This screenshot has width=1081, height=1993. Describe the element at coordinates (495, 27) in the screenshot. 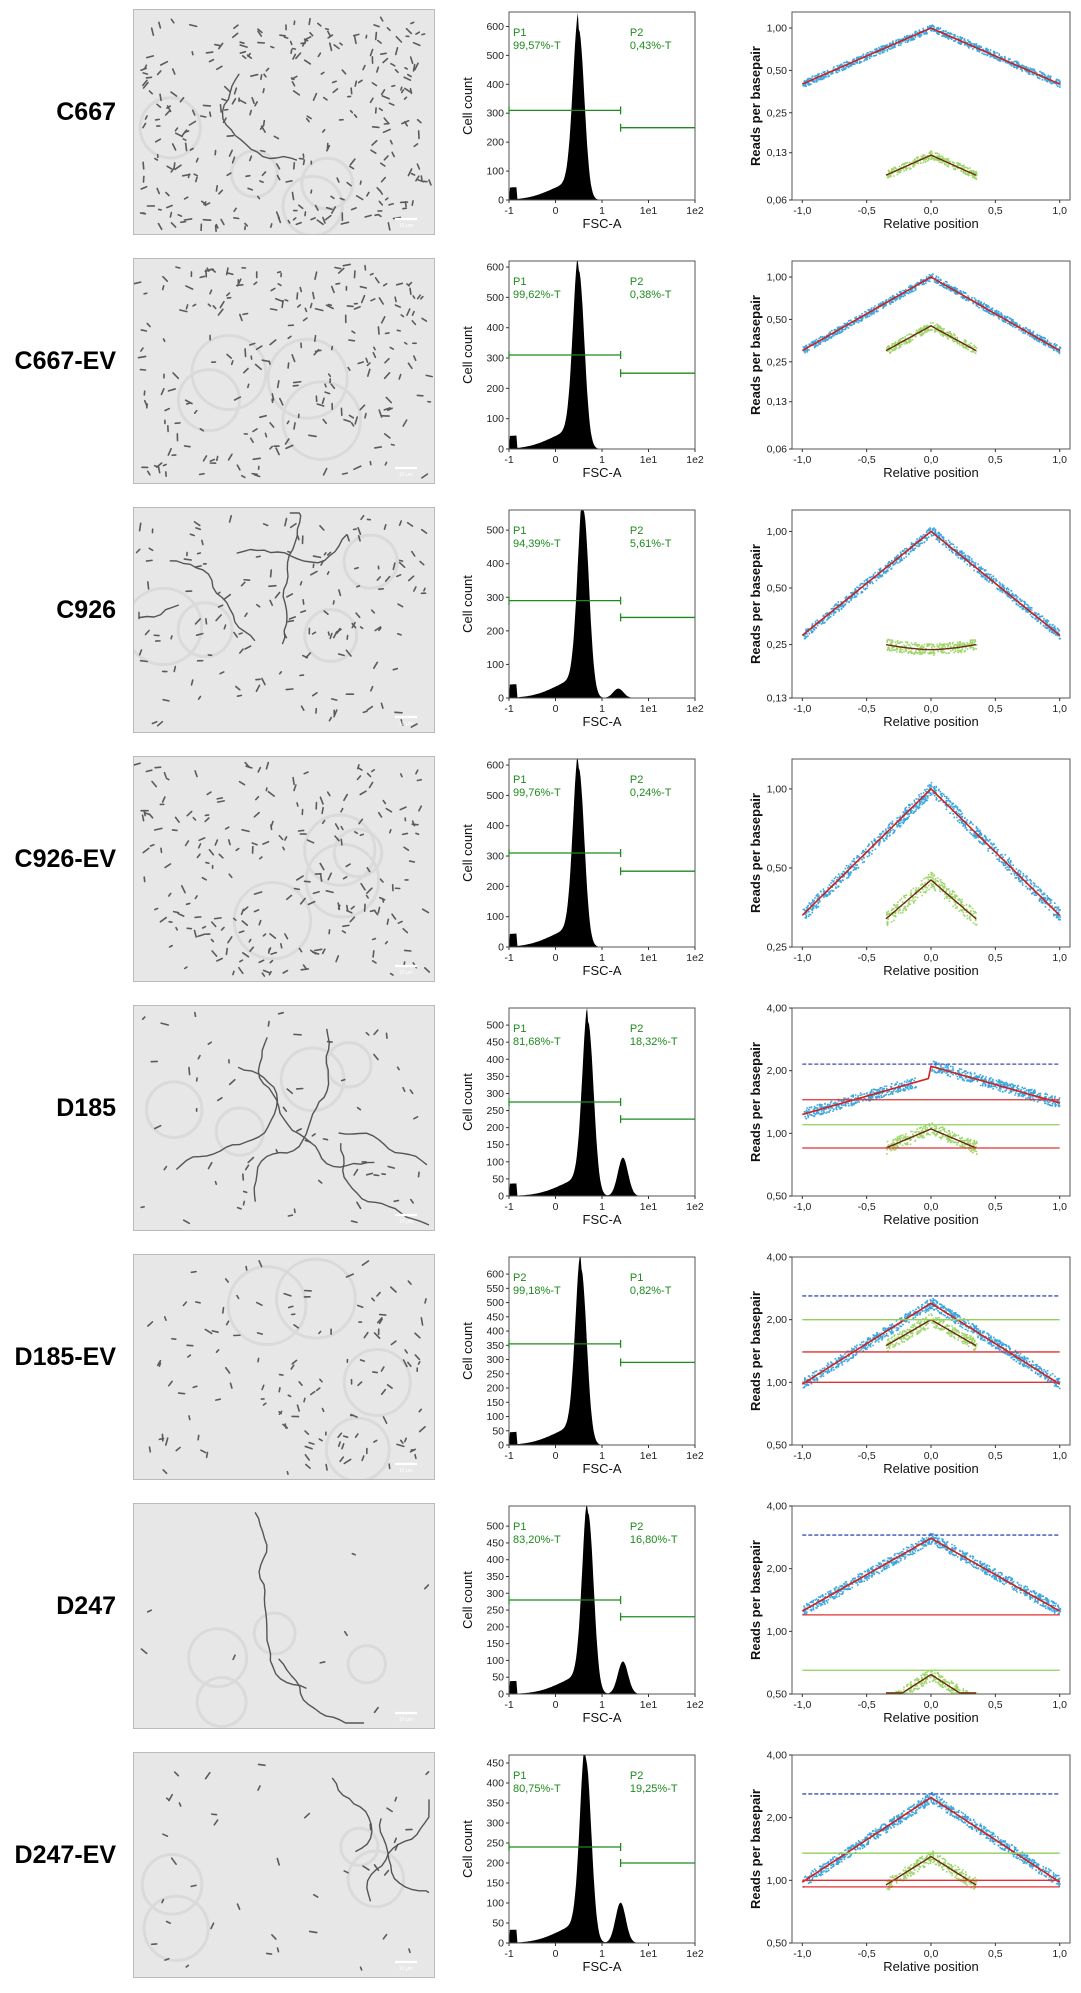

I see `y-tick-label: 600` at that location.